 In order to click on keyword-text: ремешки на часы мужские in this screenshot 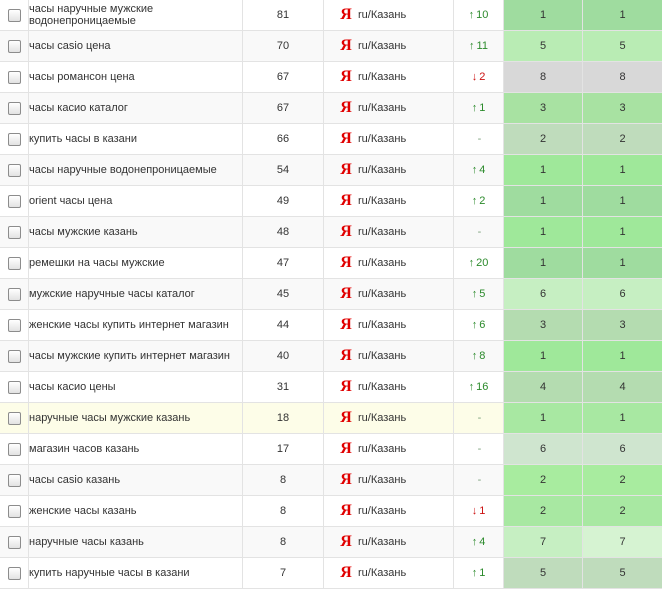, I will do `click(97, 263)`.